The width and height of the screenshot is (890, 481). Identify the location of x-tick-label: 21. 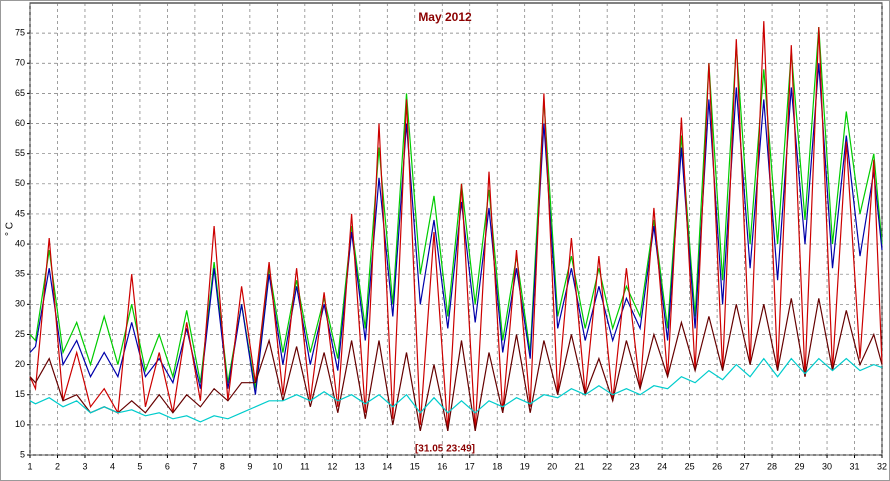
(580, 466).